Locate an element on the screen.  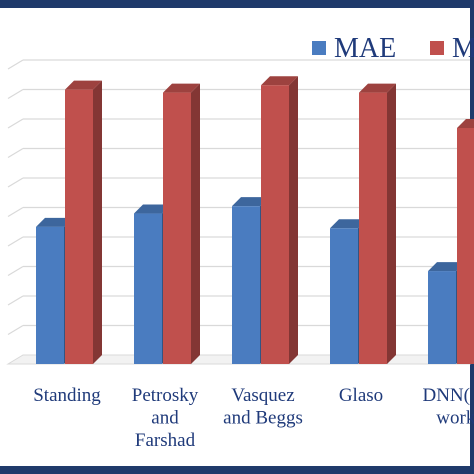
legend-item-m: M is located at coordinates (452, 48).